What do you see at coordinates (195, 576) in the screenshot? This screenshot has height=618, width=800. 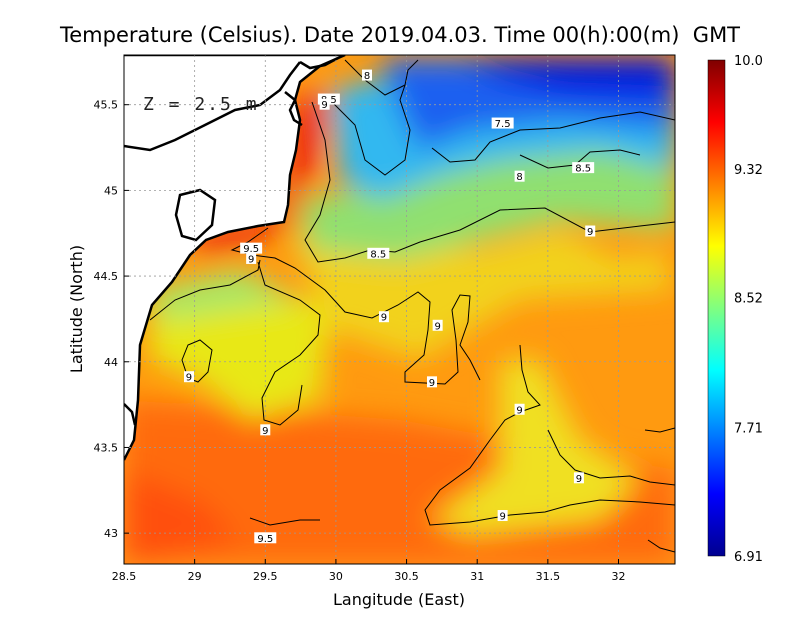 I see `x-tick-label: 29` at bounding box center [195, 576].